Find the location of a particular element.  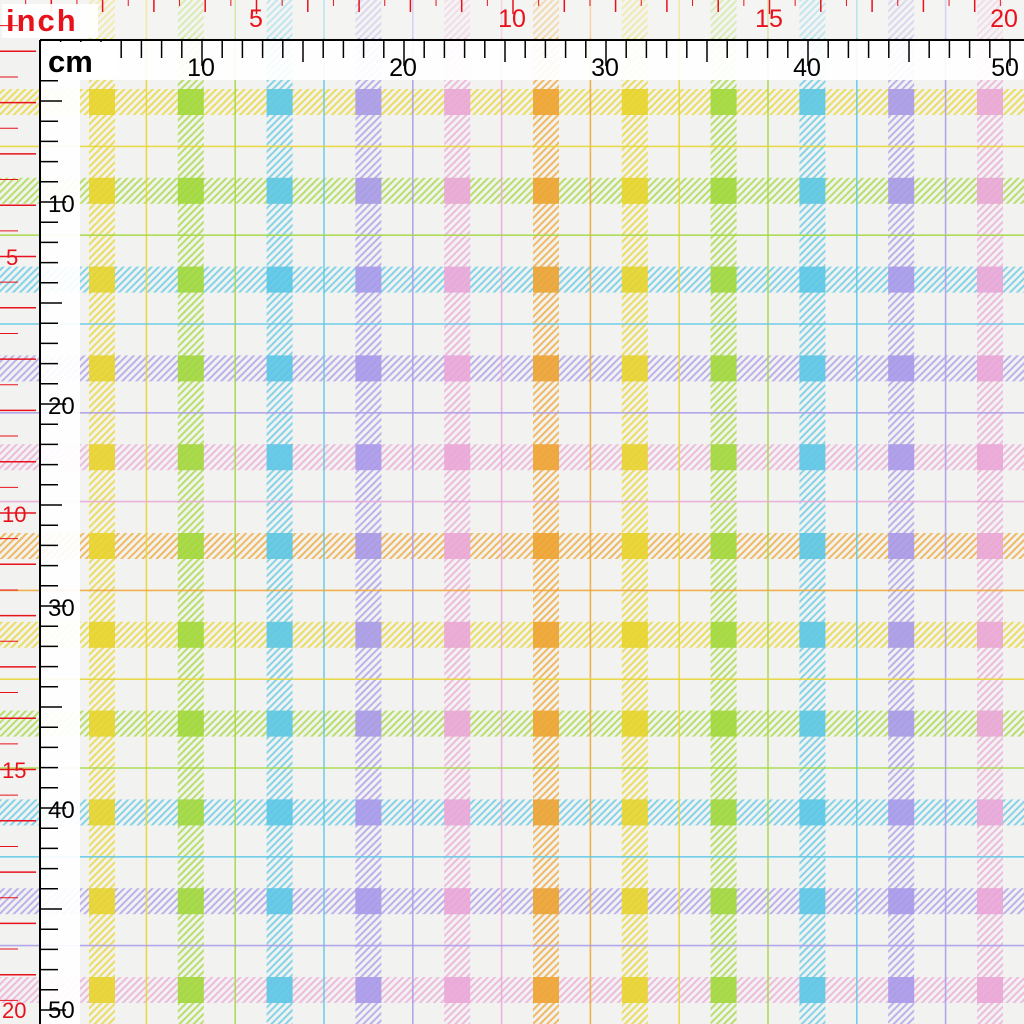

cm-top-label-40: 40 is located at coordinates (807, 68).